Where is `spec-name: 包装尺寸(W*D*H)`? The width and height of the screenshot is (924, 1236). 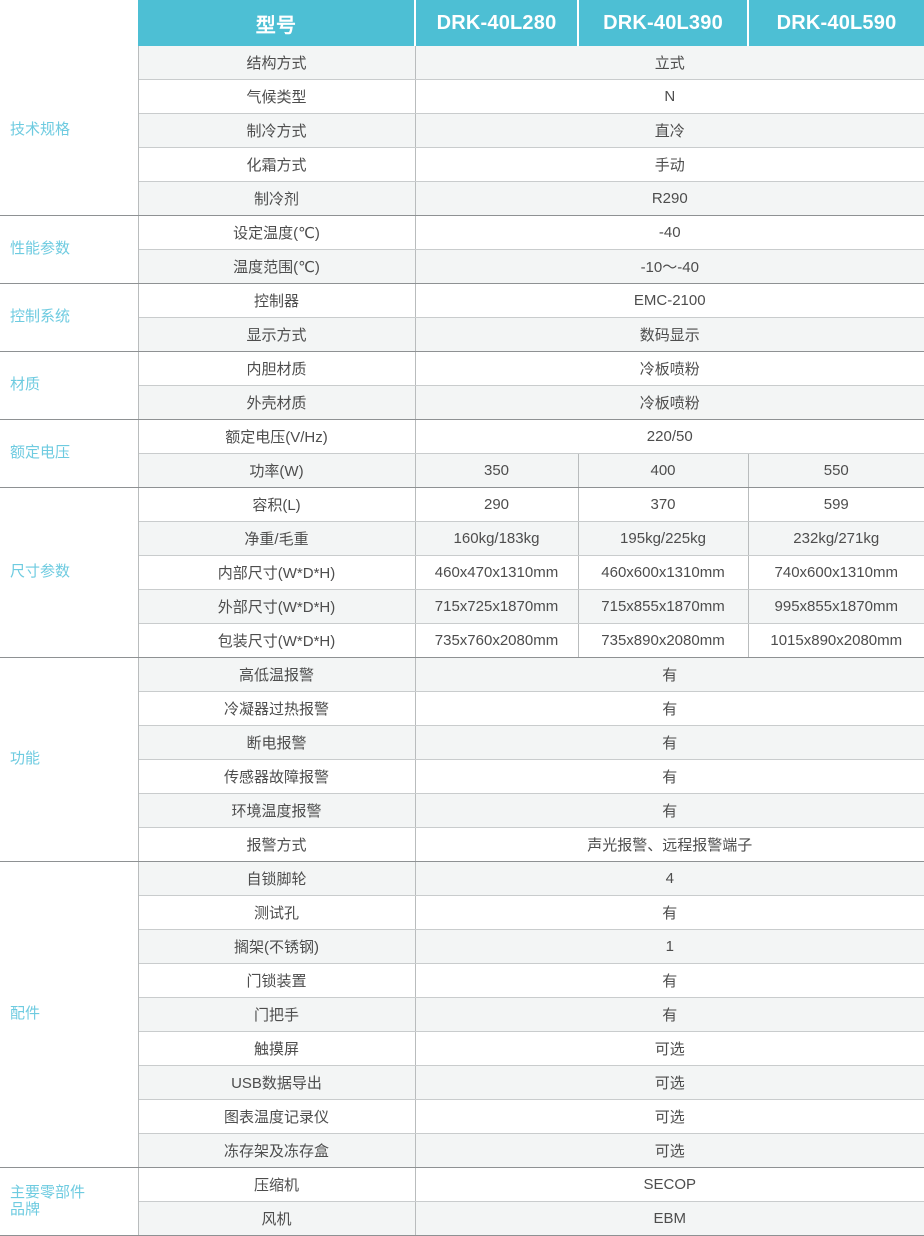 spec-name: 包装尺寸(W*D*H) is located at coordinates (277, 640).